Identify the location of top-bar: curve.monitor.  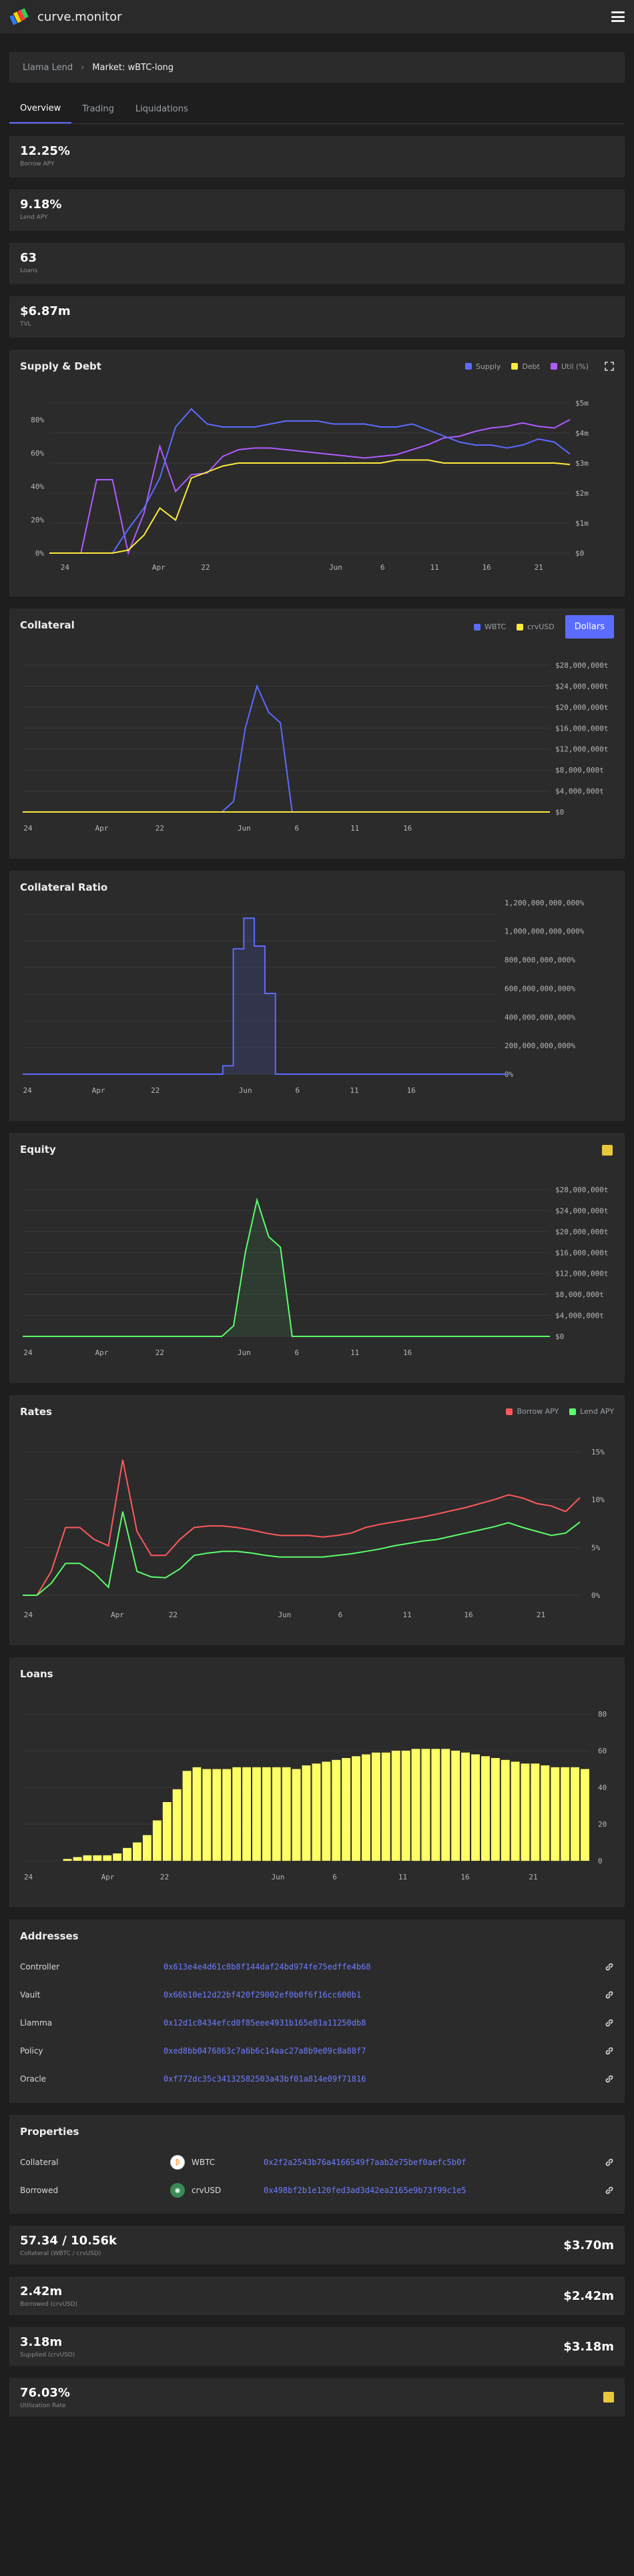
(317, 16).